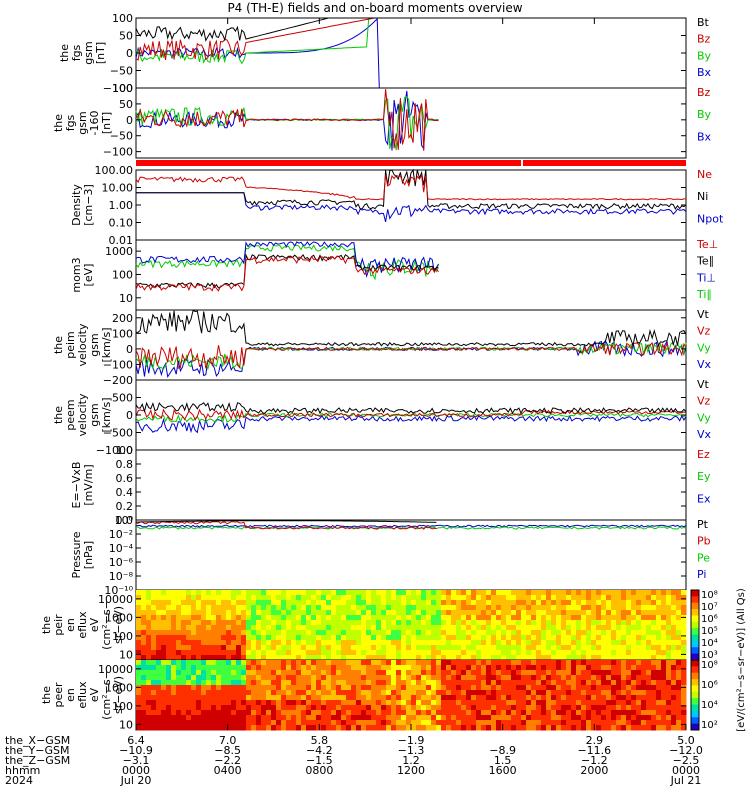 This screenshot has width=750, height=800. Describe the element at coordinates (411, 408) in the screenshot. I see `series-Vt-line` at that location.